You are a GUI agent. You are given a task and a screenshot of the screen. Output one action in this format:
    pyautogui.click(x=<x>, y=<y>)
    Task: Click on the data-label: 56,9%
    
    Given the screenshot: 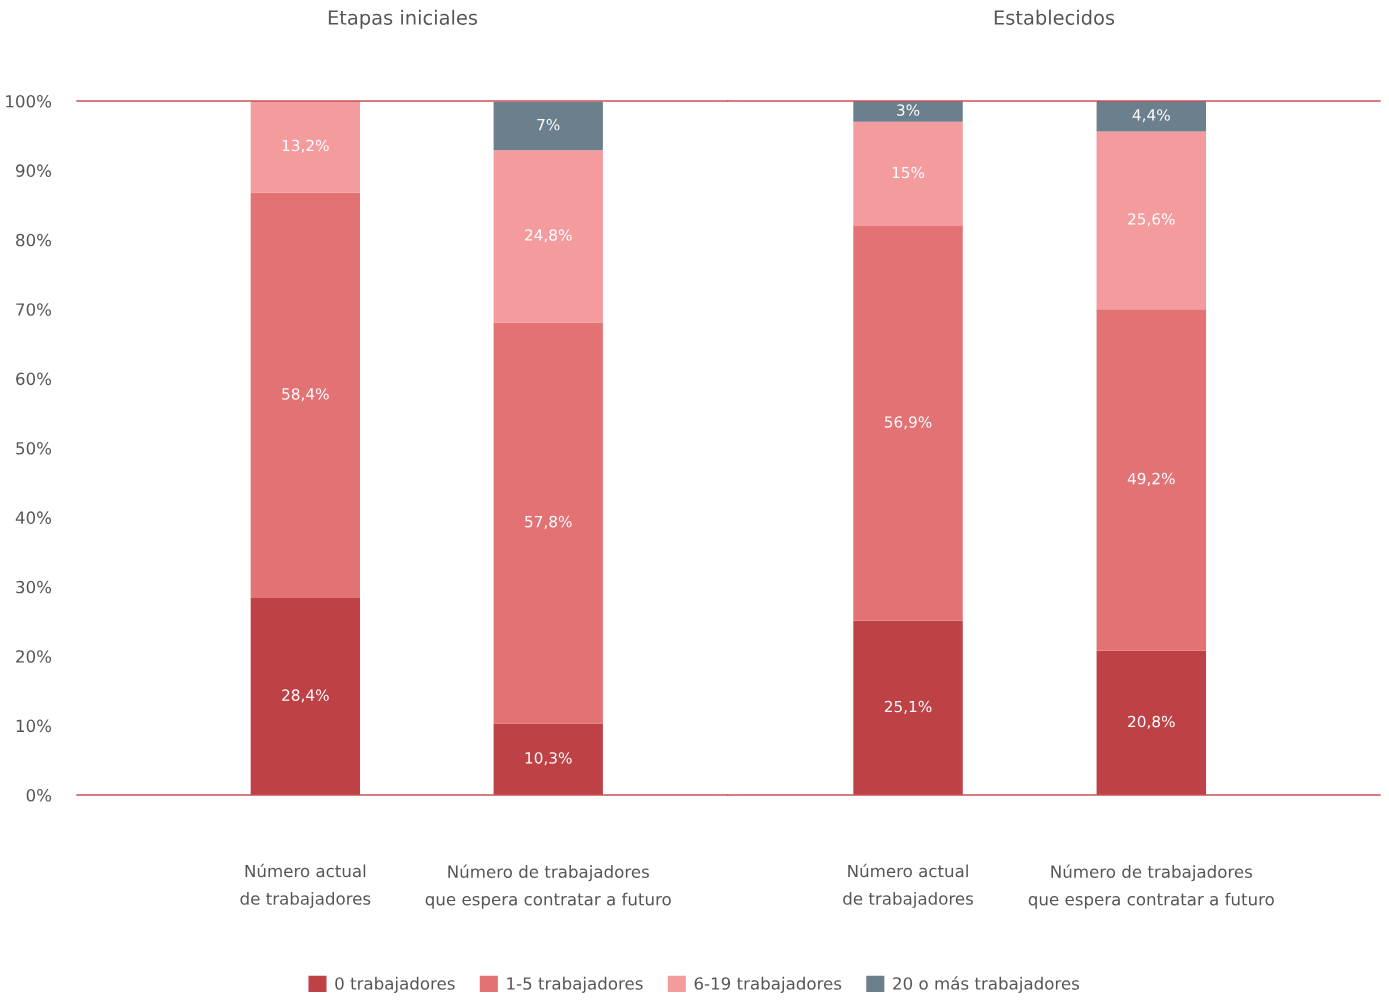 What is the action you would take?
    pyautogui.click(x=908, y=423)
    